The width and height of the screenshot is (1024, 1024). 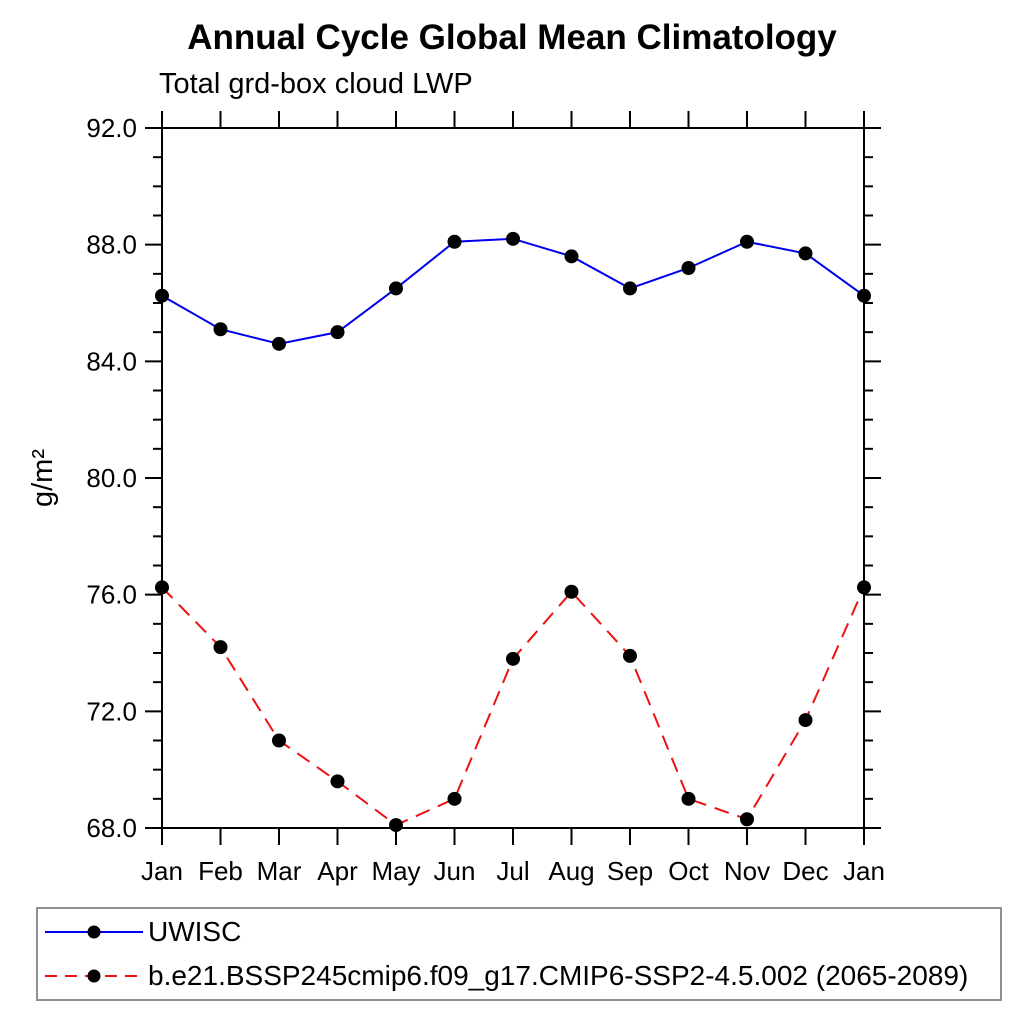 I want to click on x-axis-tick-label: Mar, so click(x=279, y=871).